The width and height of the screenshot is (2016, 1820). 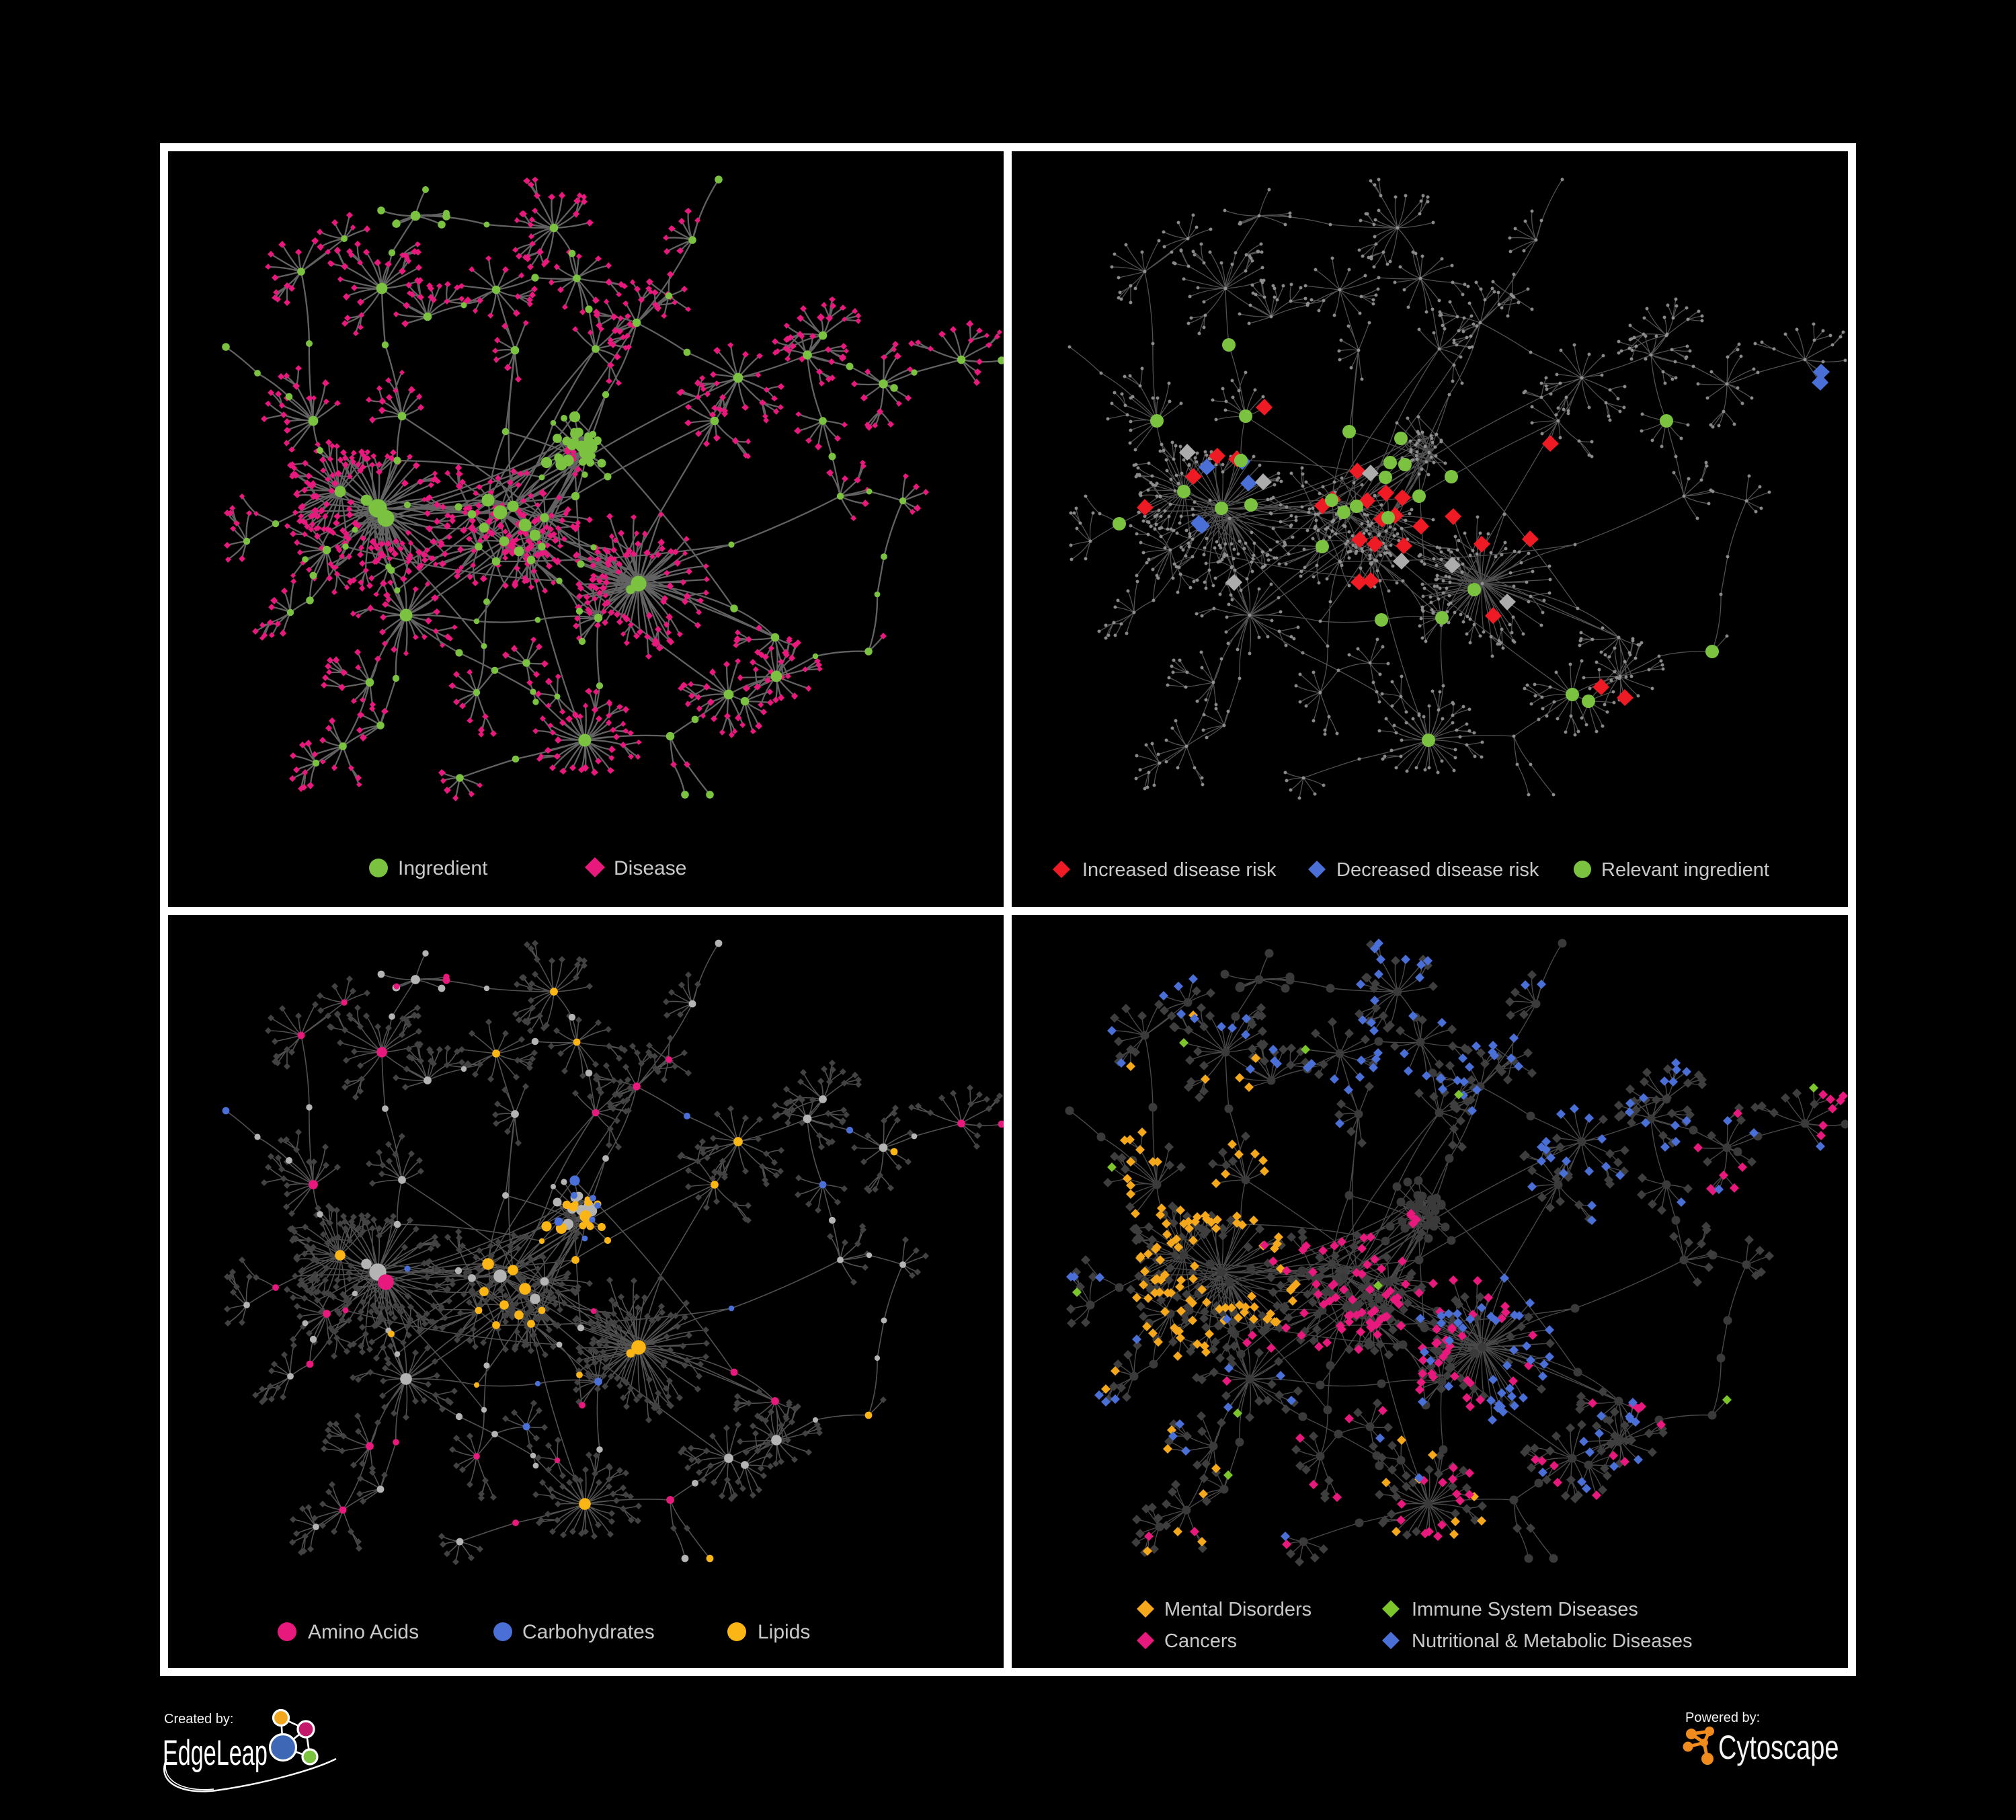 I want to click on svg-text: Powered by:, so click(x=1722, y=1717).